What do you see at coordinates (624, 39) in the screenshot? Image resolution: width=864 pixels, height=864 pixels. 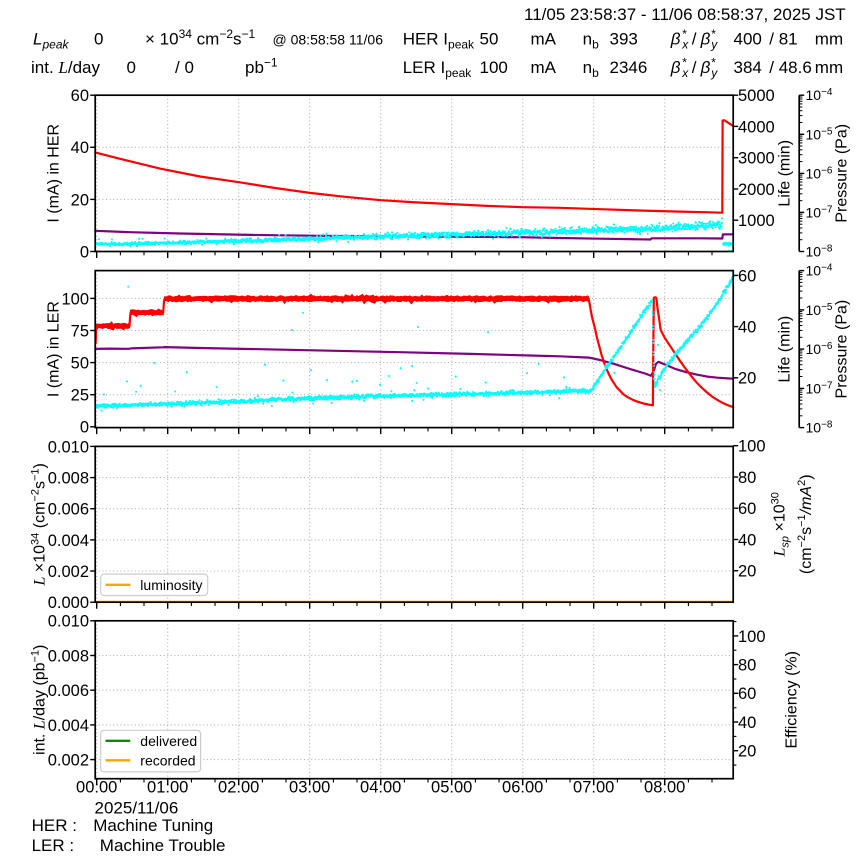 I see `svg-text: 393` at bounding box center [624, 39].